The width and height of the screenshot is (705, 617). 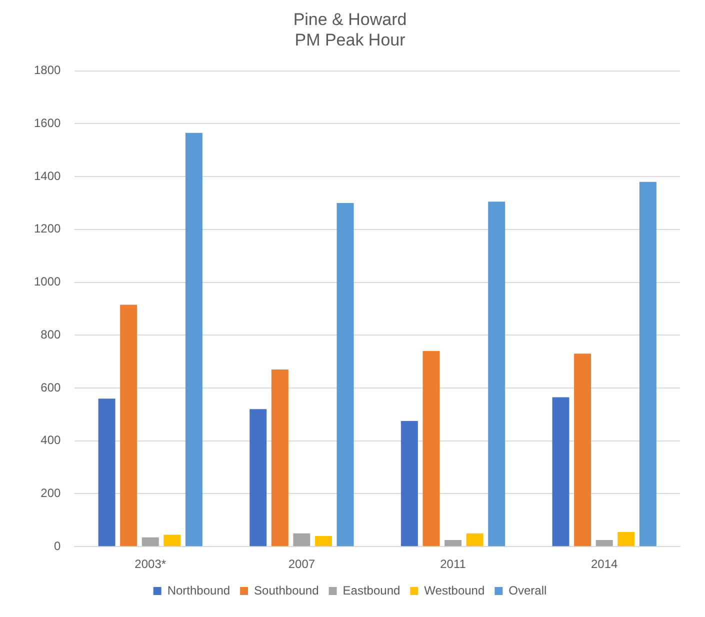 I want to click on y-tick-label: 1400, so click(x=48, y=175).